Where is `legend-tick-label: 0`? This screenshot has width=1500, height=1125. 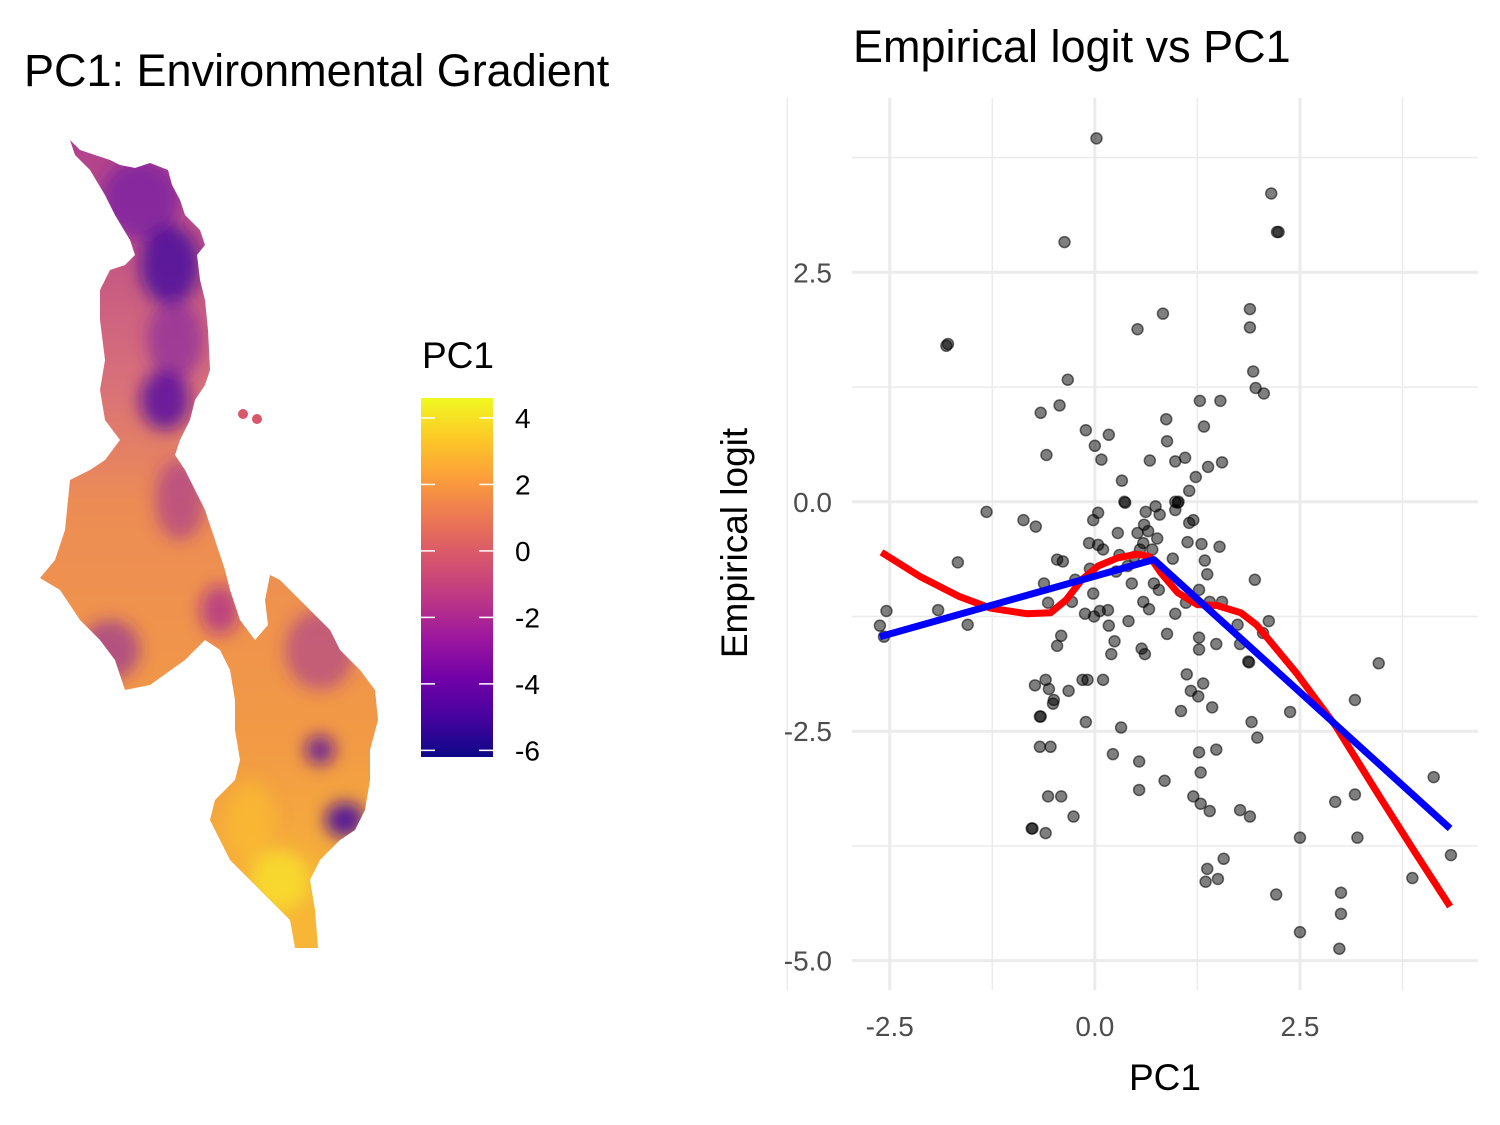 legend-tick-label: 0 is located at coordinates (523, 551).